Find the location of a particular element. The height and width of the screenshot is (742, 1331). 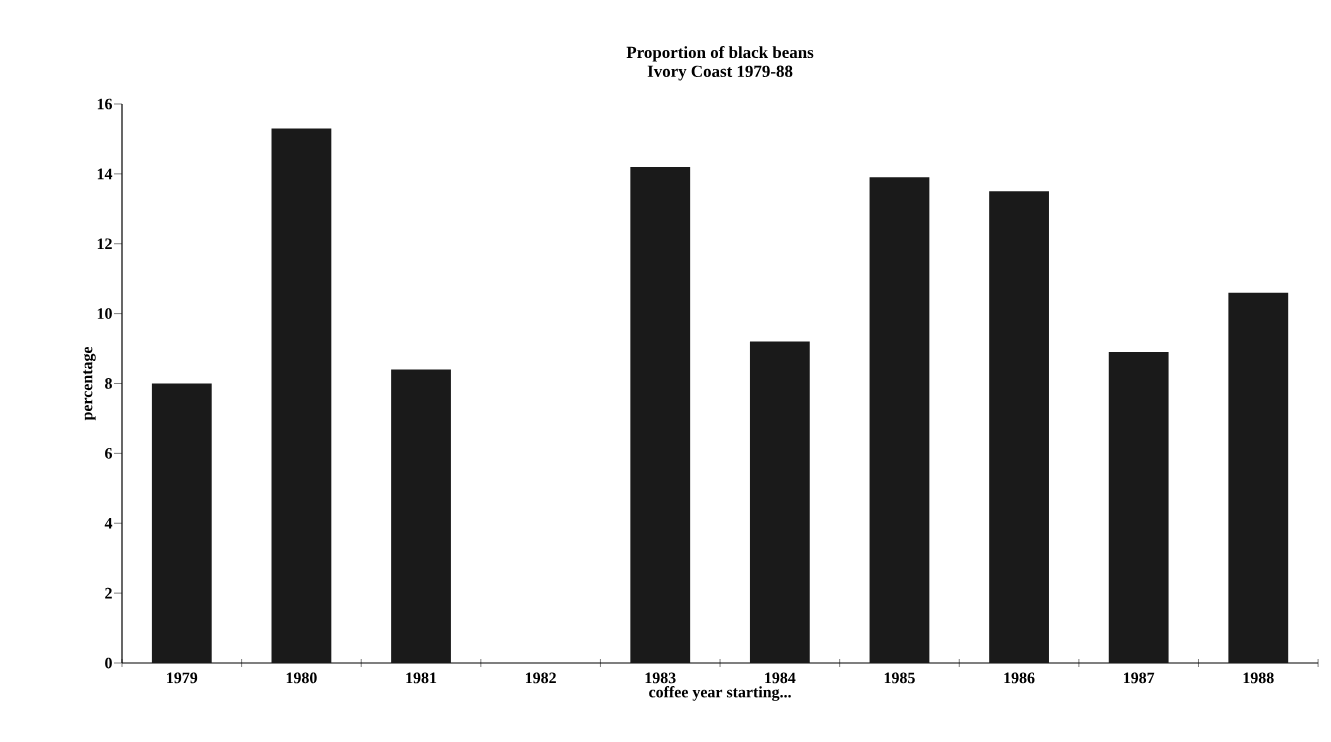

y-tick-label: 12 is located at coordinates (104, 244).